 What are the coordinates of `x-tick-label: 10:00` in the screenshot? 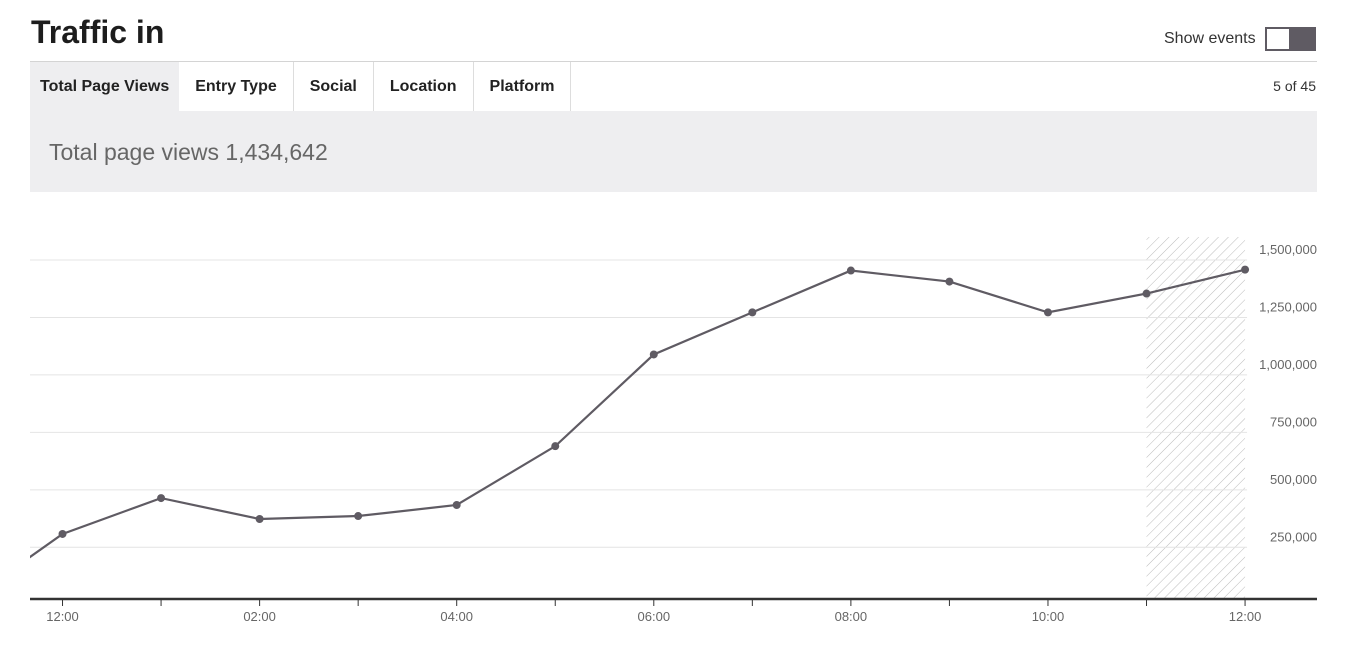 It's located at (1048, 616).